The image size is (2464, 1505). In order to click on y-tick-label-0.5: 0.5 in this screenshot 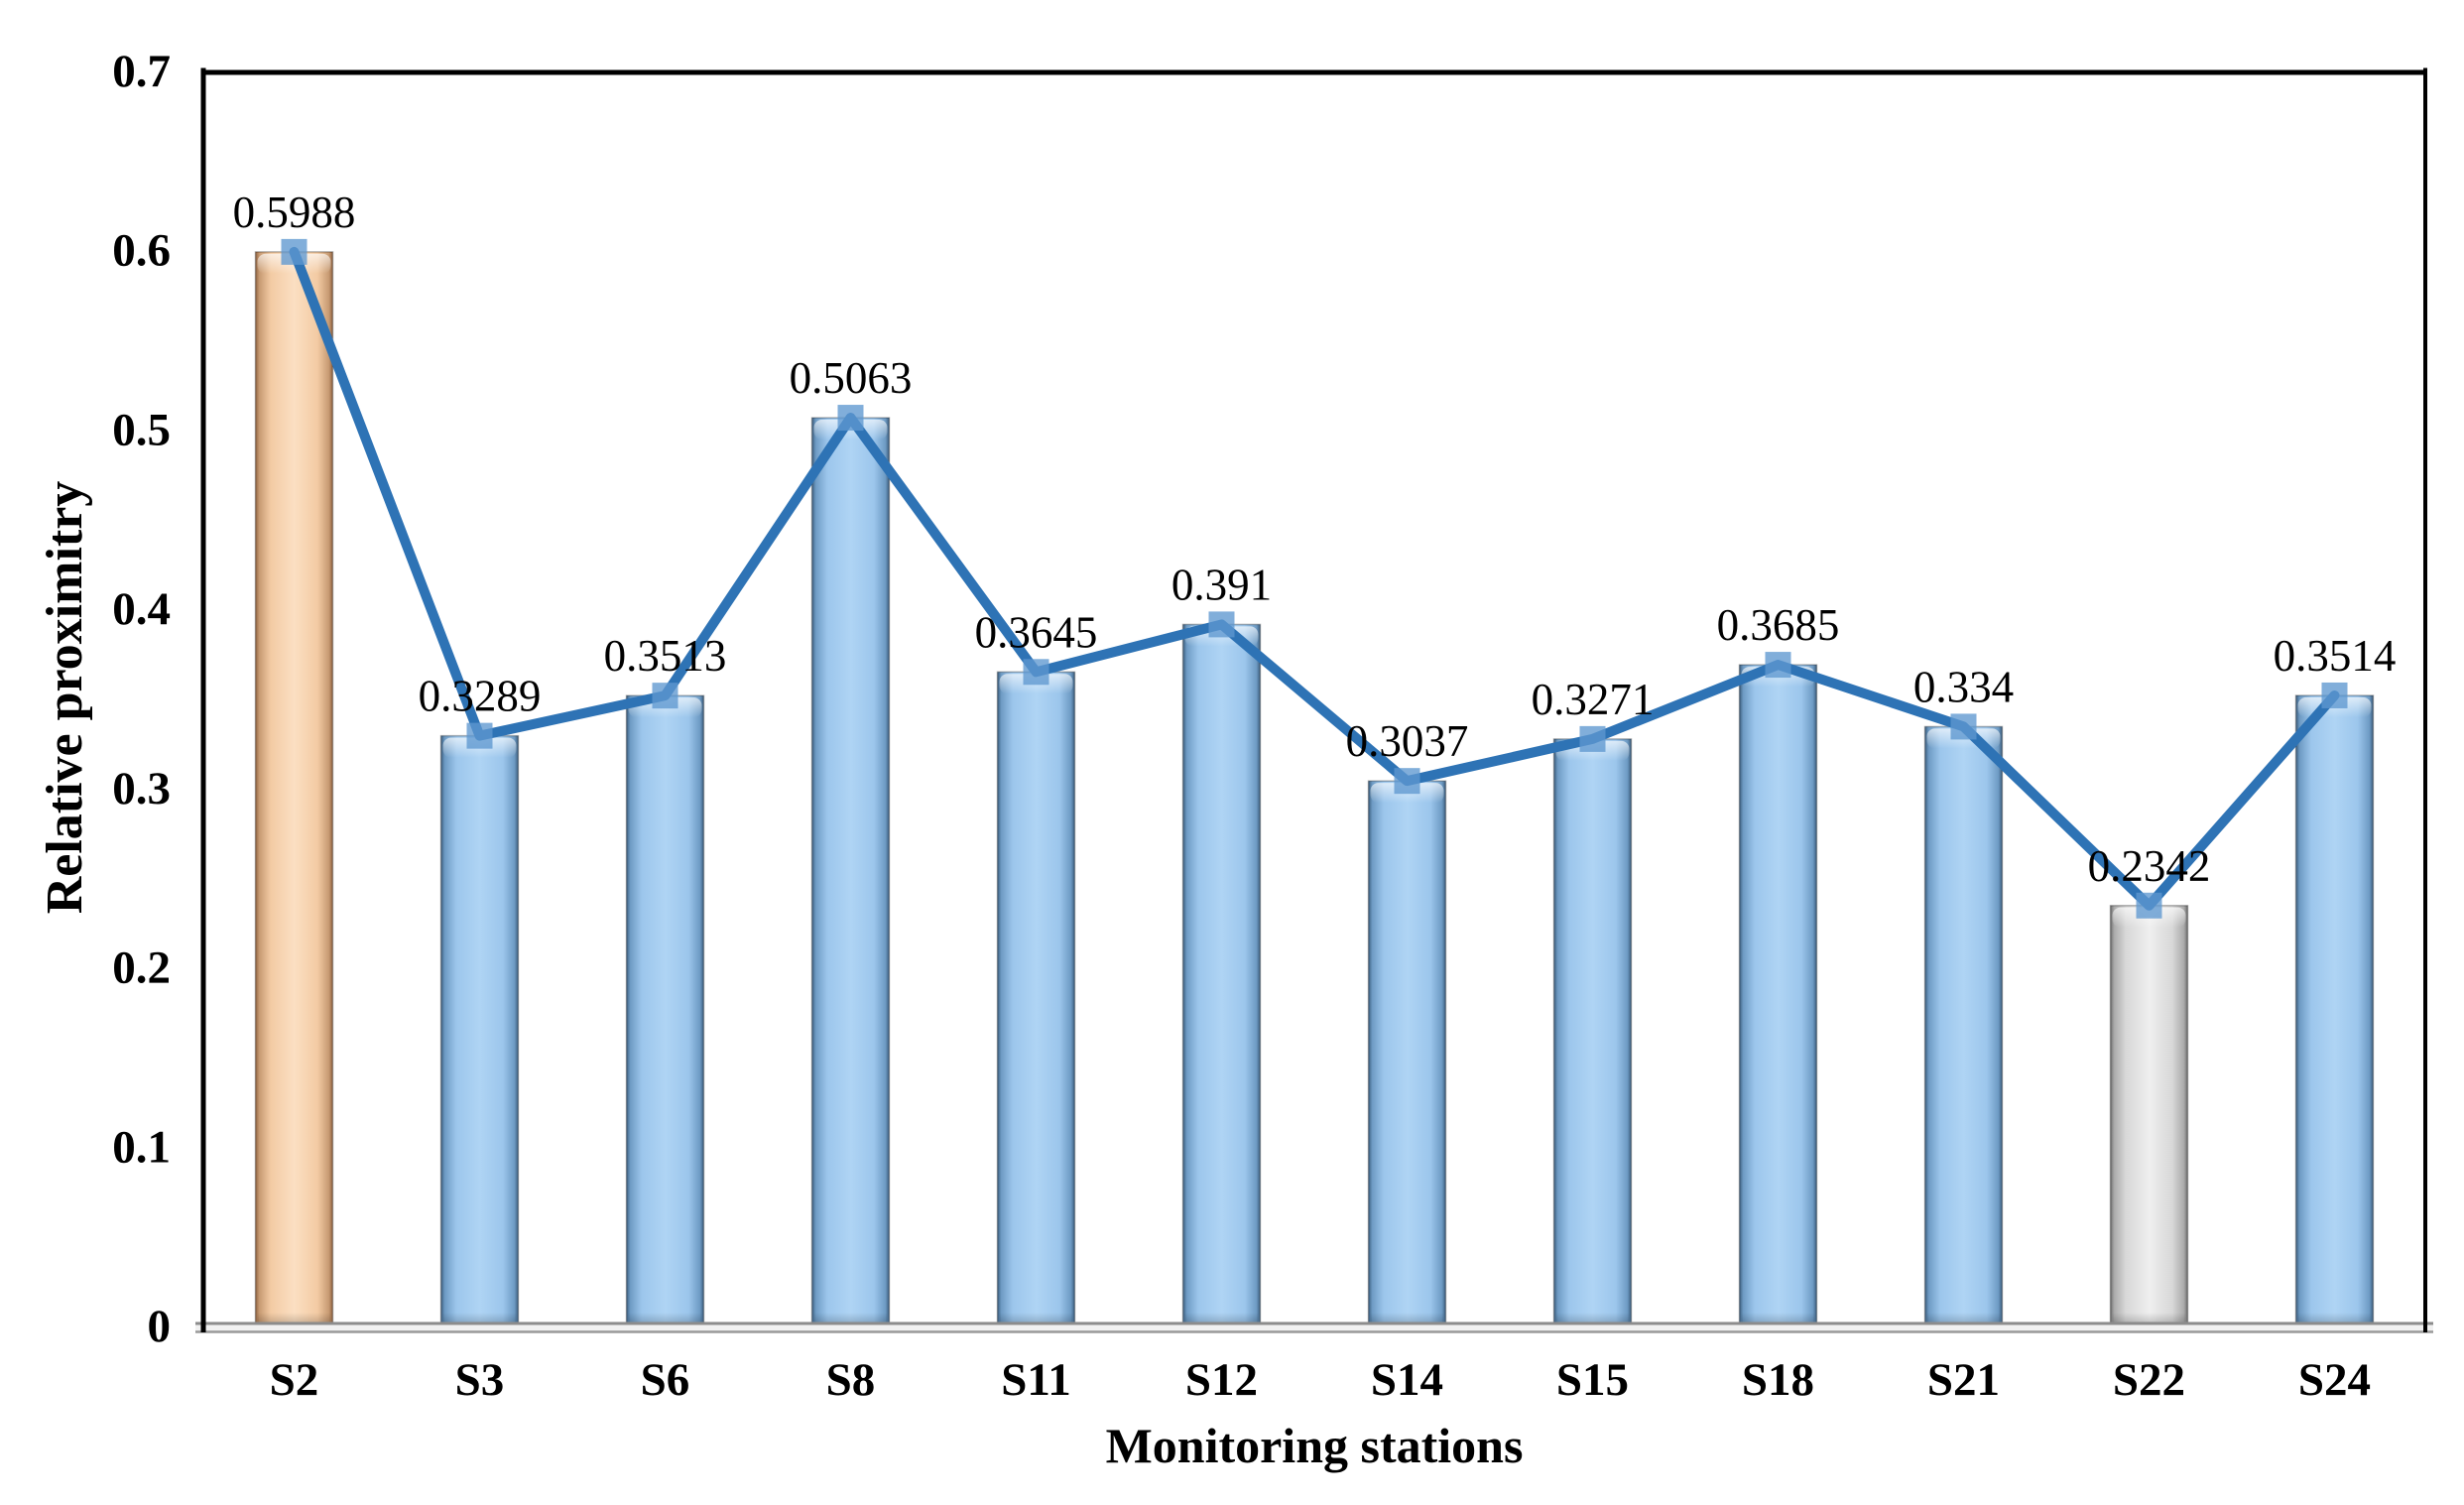, I will do `click(141, 429)`.